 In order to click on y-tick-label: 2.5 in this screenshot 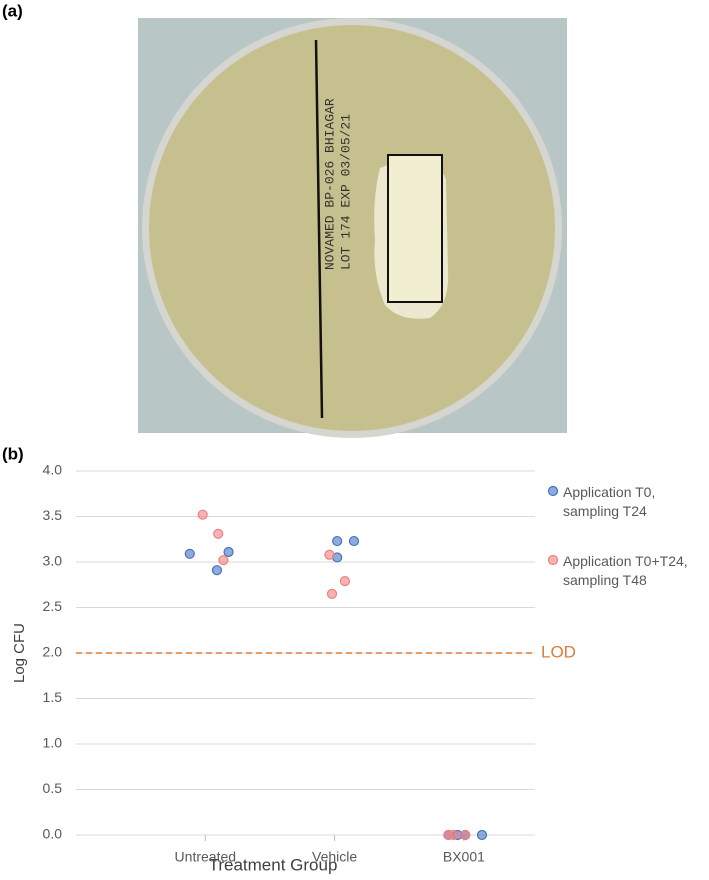, I will do `click(53, 606)`.